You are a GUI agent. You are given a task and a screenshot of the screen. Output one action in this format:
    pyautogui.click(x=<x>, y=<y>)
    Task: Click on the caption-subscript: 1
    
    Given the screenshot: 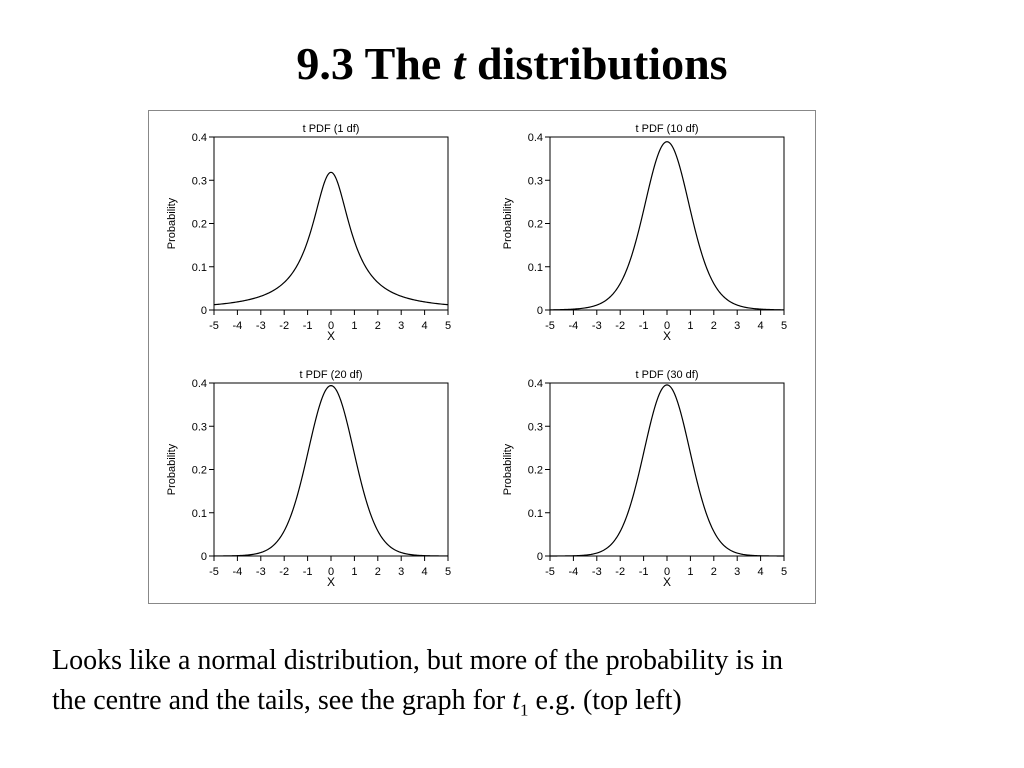 What is the action you would take?
    pyautogui.click(x=524, y=710)
    